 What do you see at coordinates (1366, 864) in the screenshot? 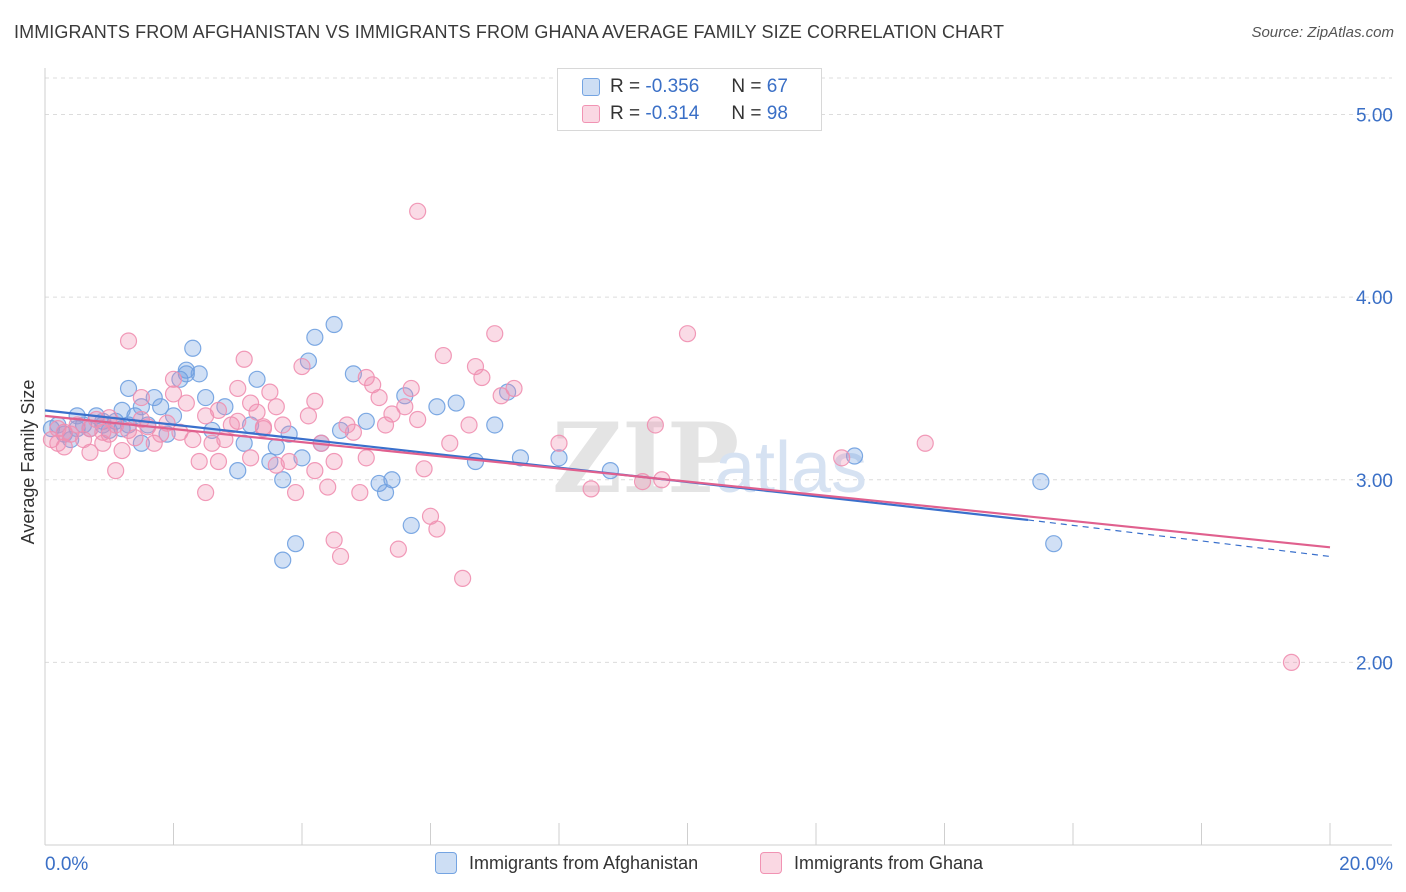
I see `x-tick-label-max: 20.0%` at bounding box center [1366, 864].